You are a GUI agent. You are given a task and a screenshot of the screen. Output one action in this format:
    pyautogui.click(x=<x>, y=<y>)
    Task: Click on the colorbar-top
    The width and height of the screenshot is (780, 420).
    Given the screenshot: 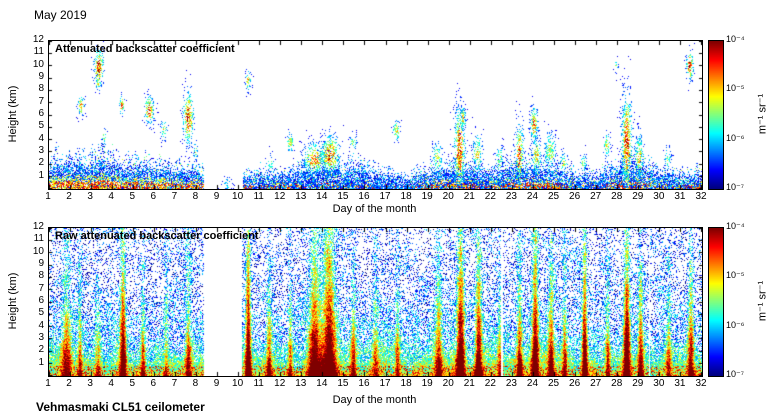 What is the action you would take?
    pyautogui.click(x=716, y=115)
    